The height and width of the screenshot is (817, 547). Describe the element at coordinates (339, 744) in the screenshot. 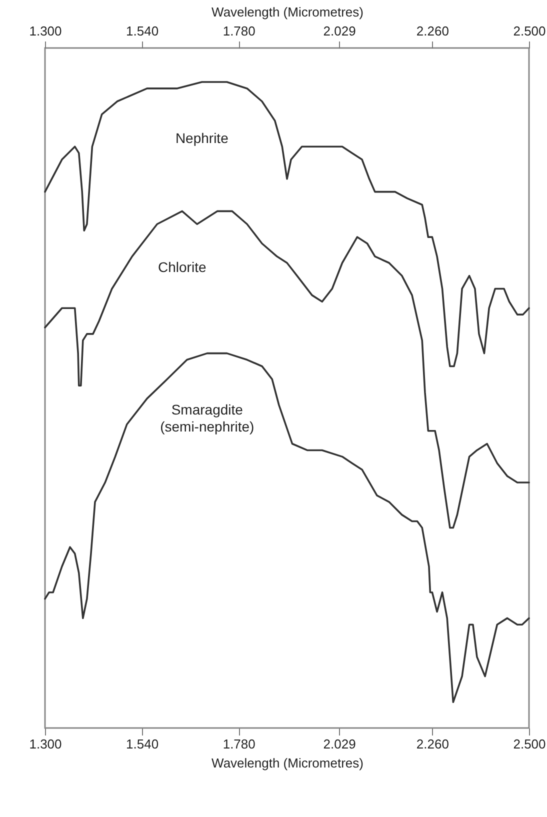

I see `x-tick-label: 2.029` at that location.